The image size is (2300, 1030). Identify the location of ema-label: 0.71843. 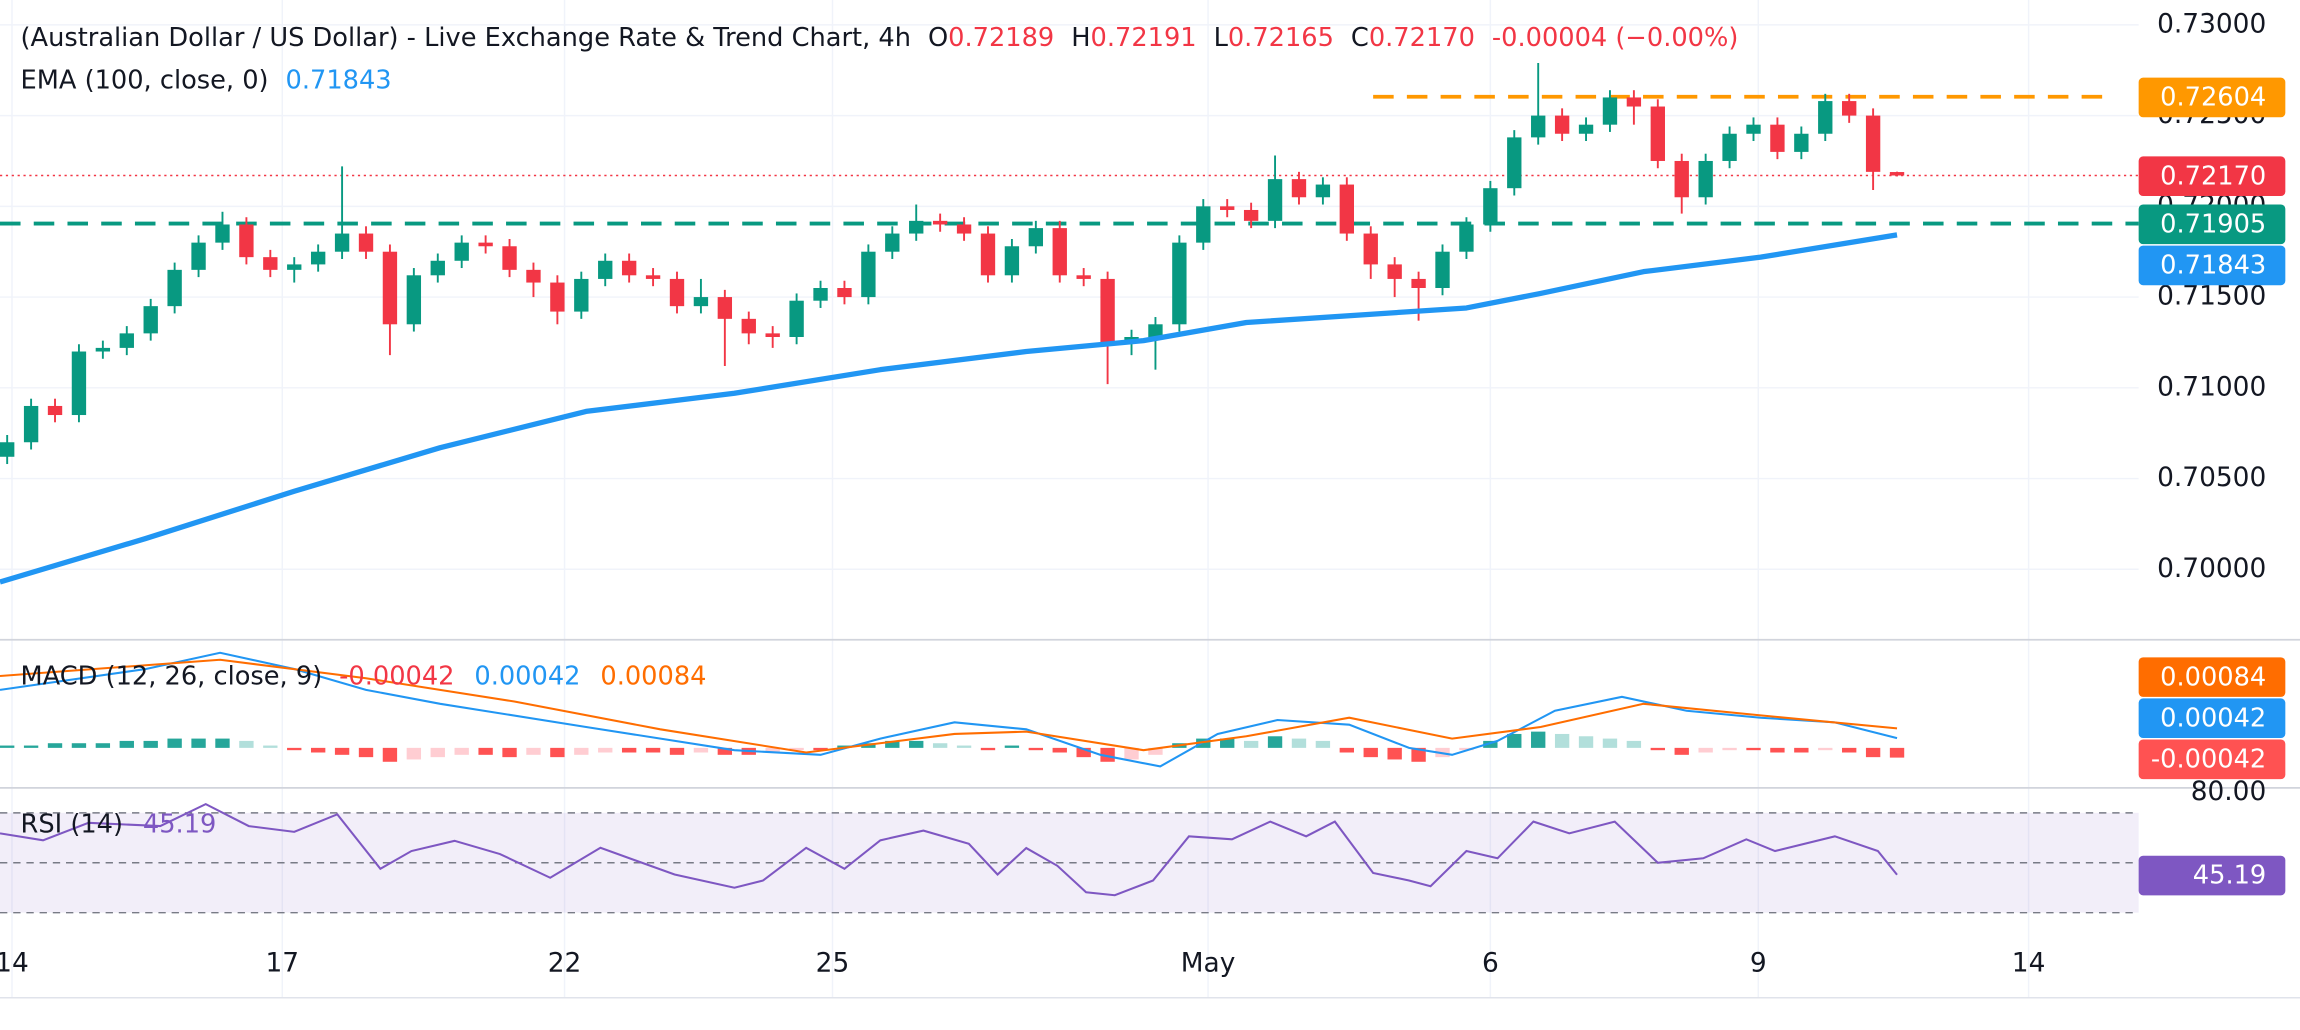
(2213, 266).